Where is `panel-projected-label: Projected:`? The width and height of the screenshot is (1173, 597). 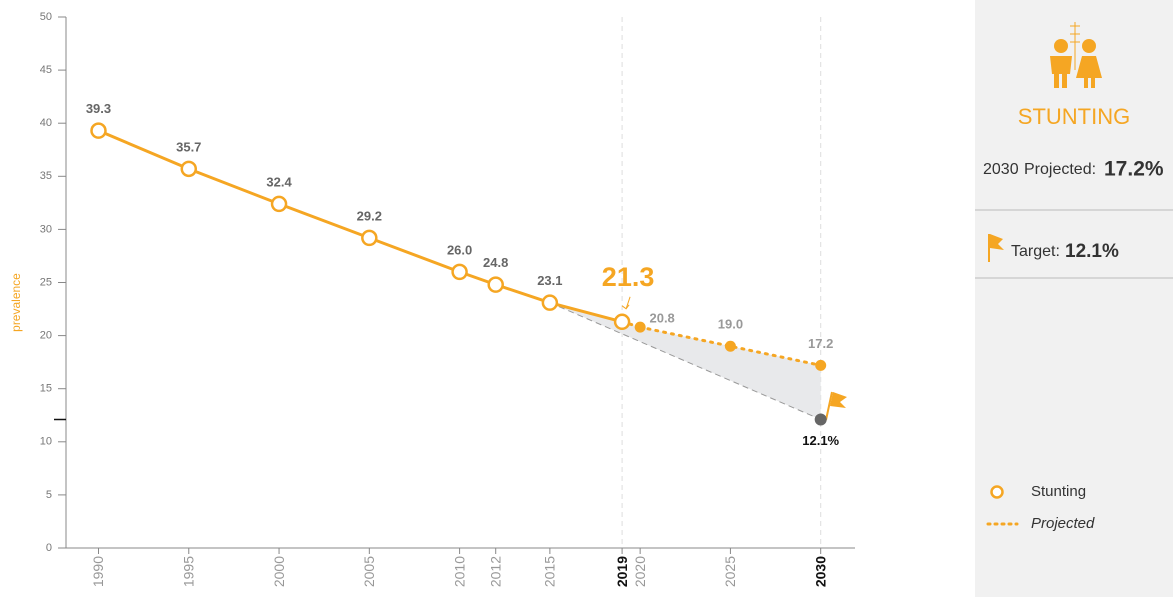 panel-projected-label: Projected: is located at coordinates (1060, 169).